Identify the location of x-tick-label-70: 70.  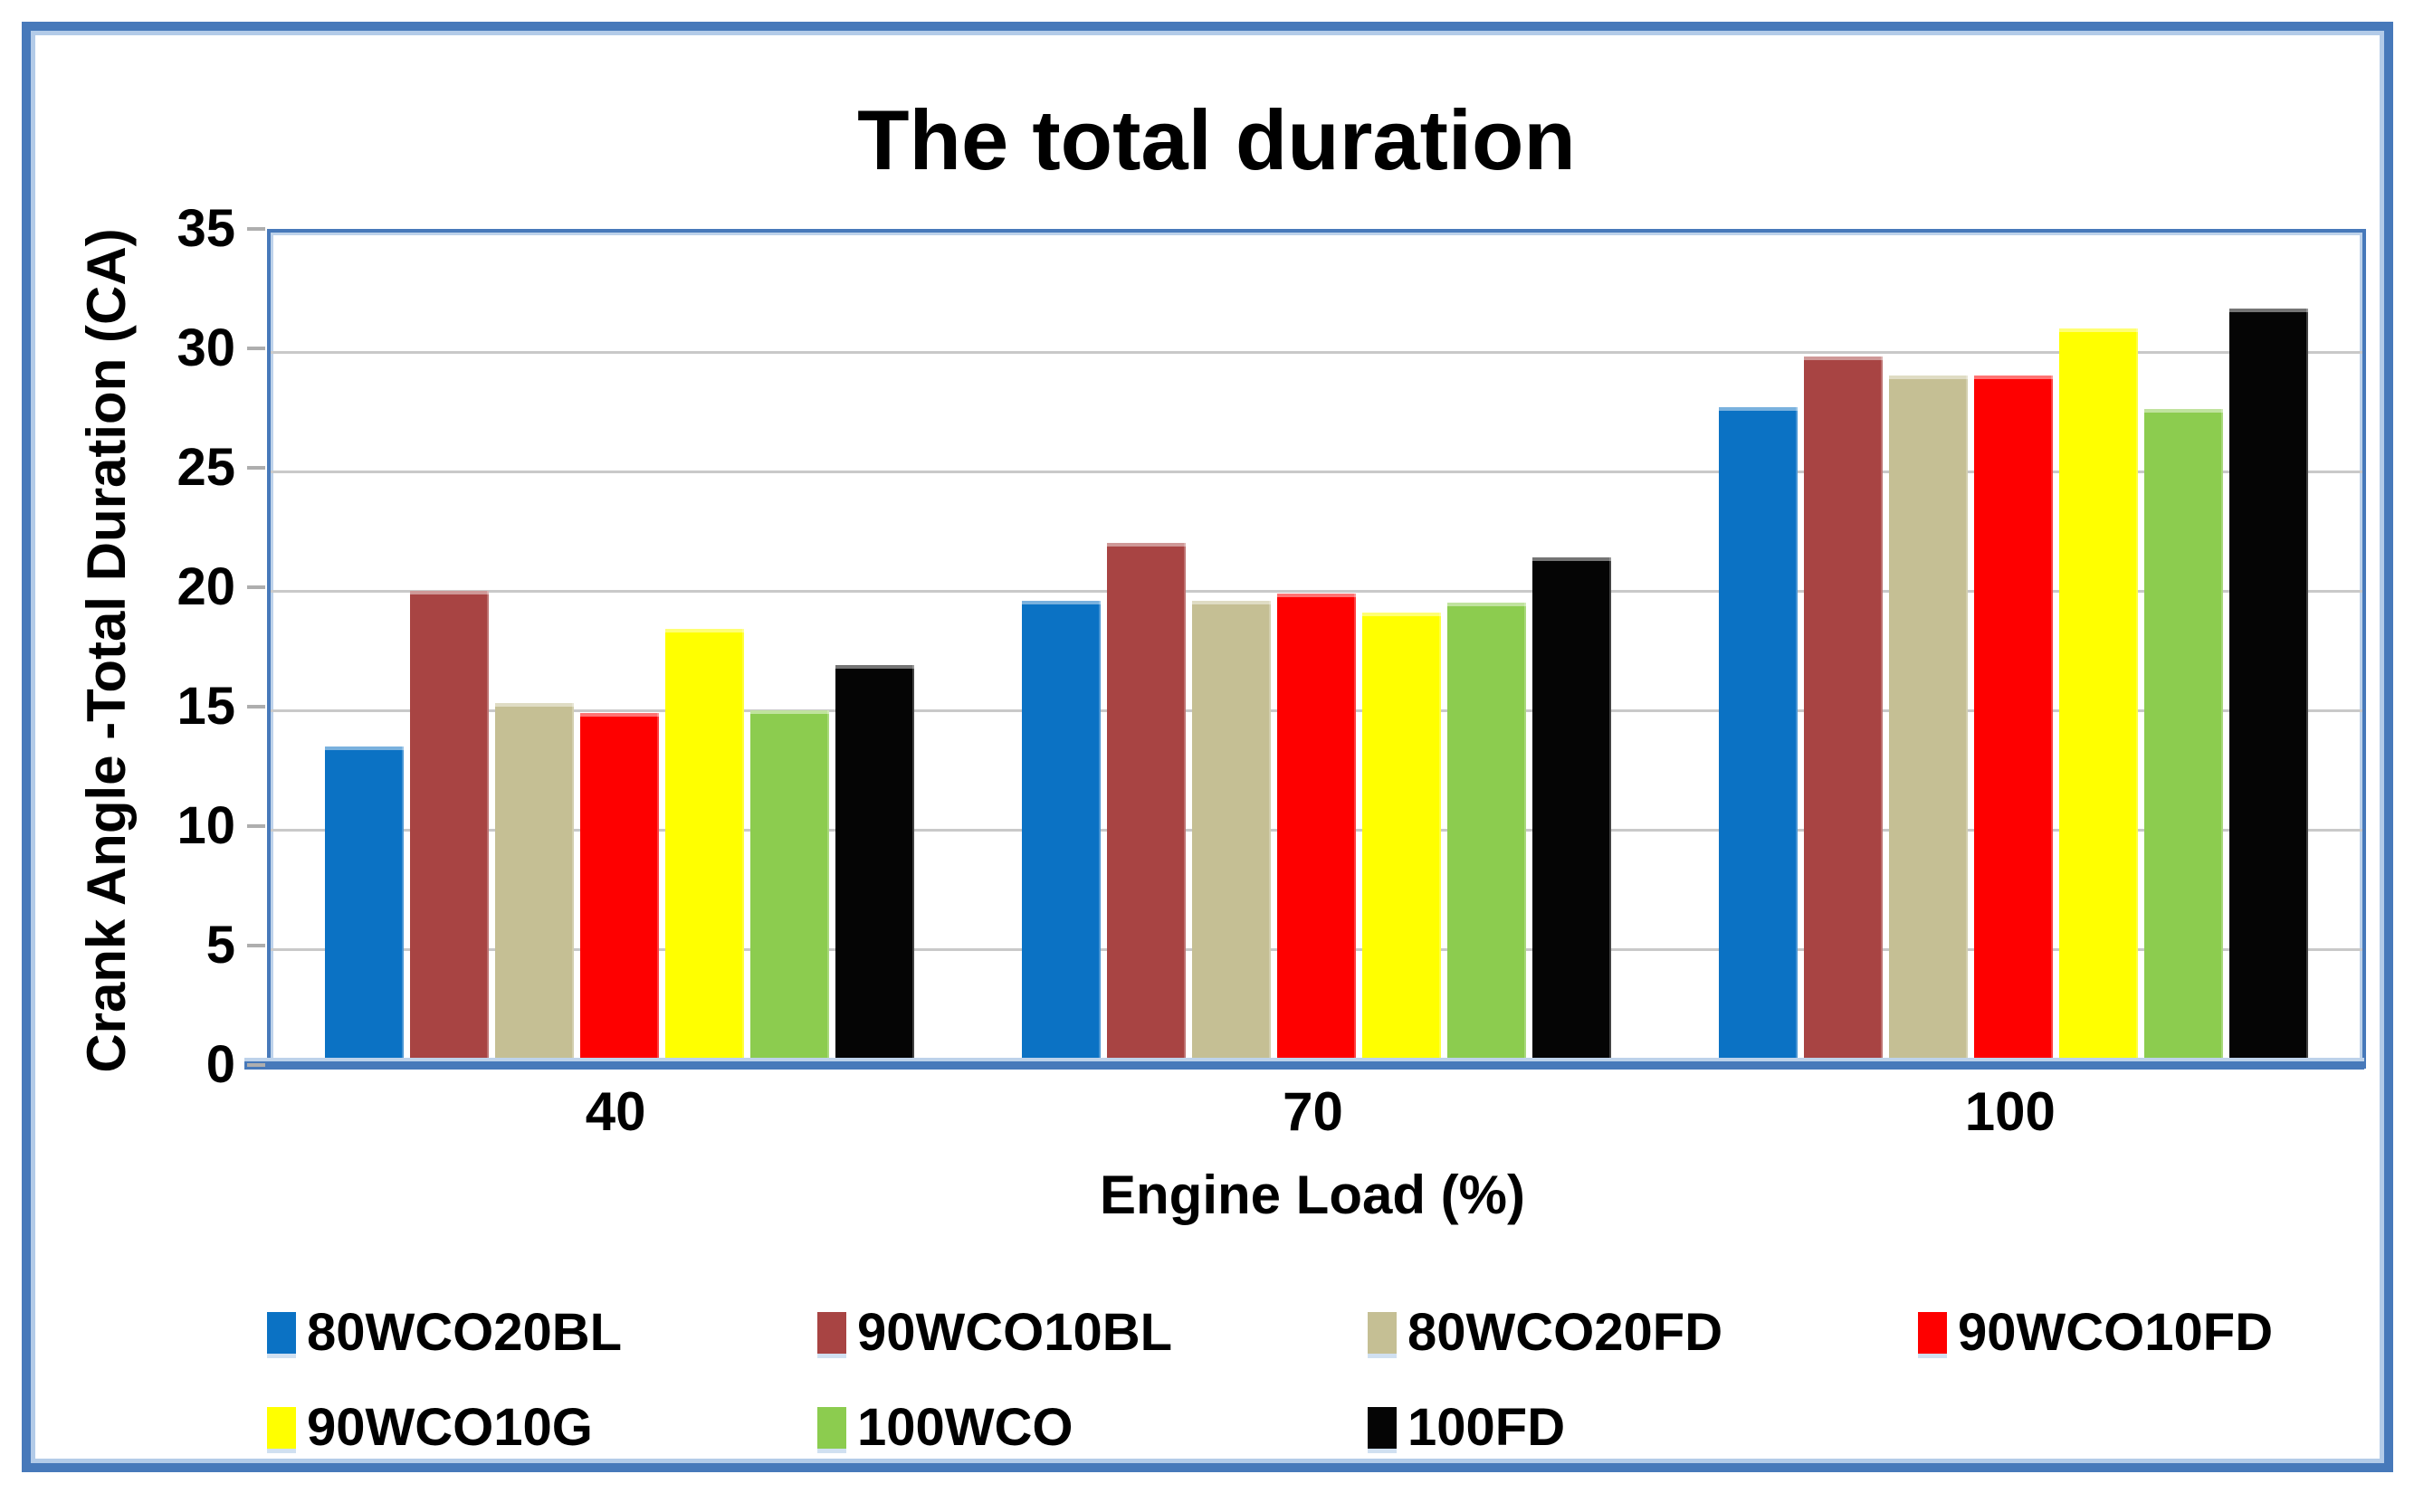
(1313, 1112).